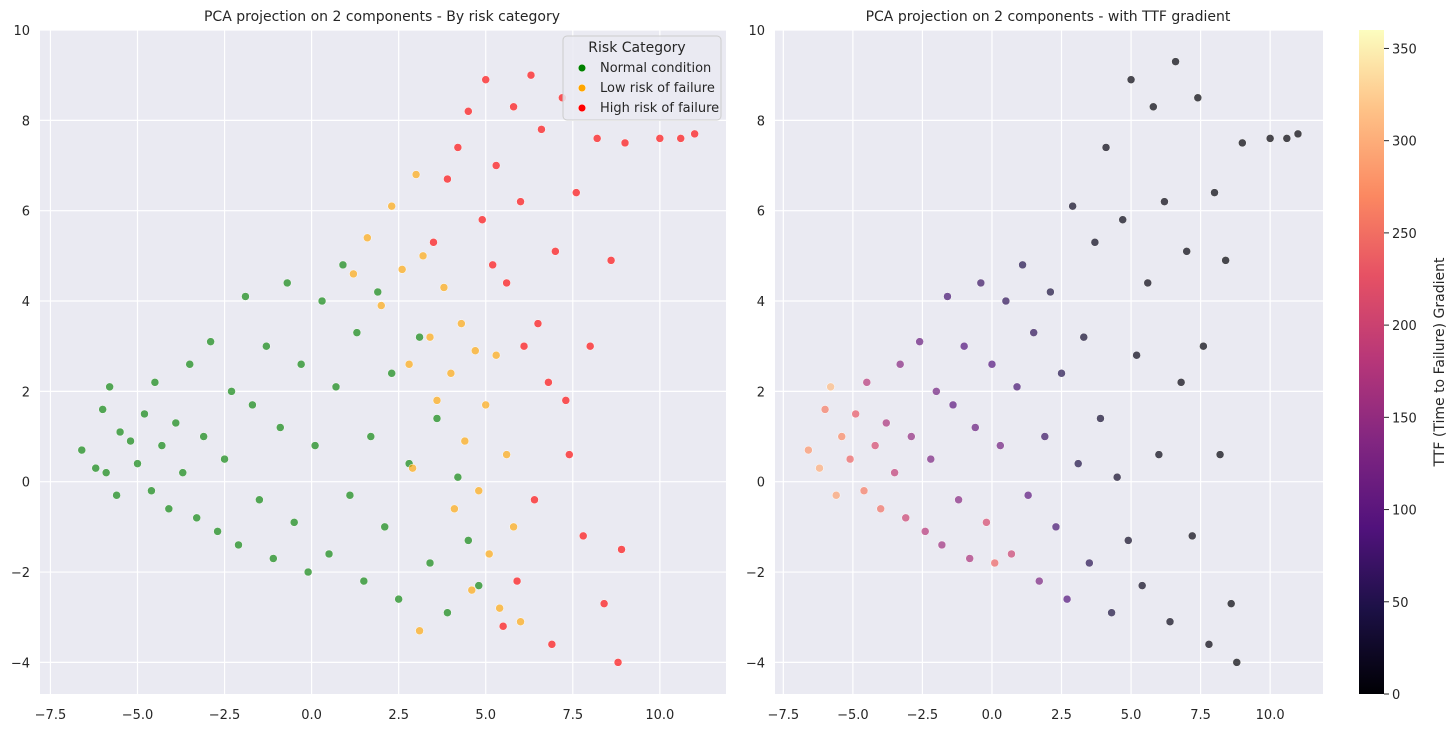 This screenshot has height=731, width=1456. I want to click on colorbar-tick-label: 100, so click(1404, 511).